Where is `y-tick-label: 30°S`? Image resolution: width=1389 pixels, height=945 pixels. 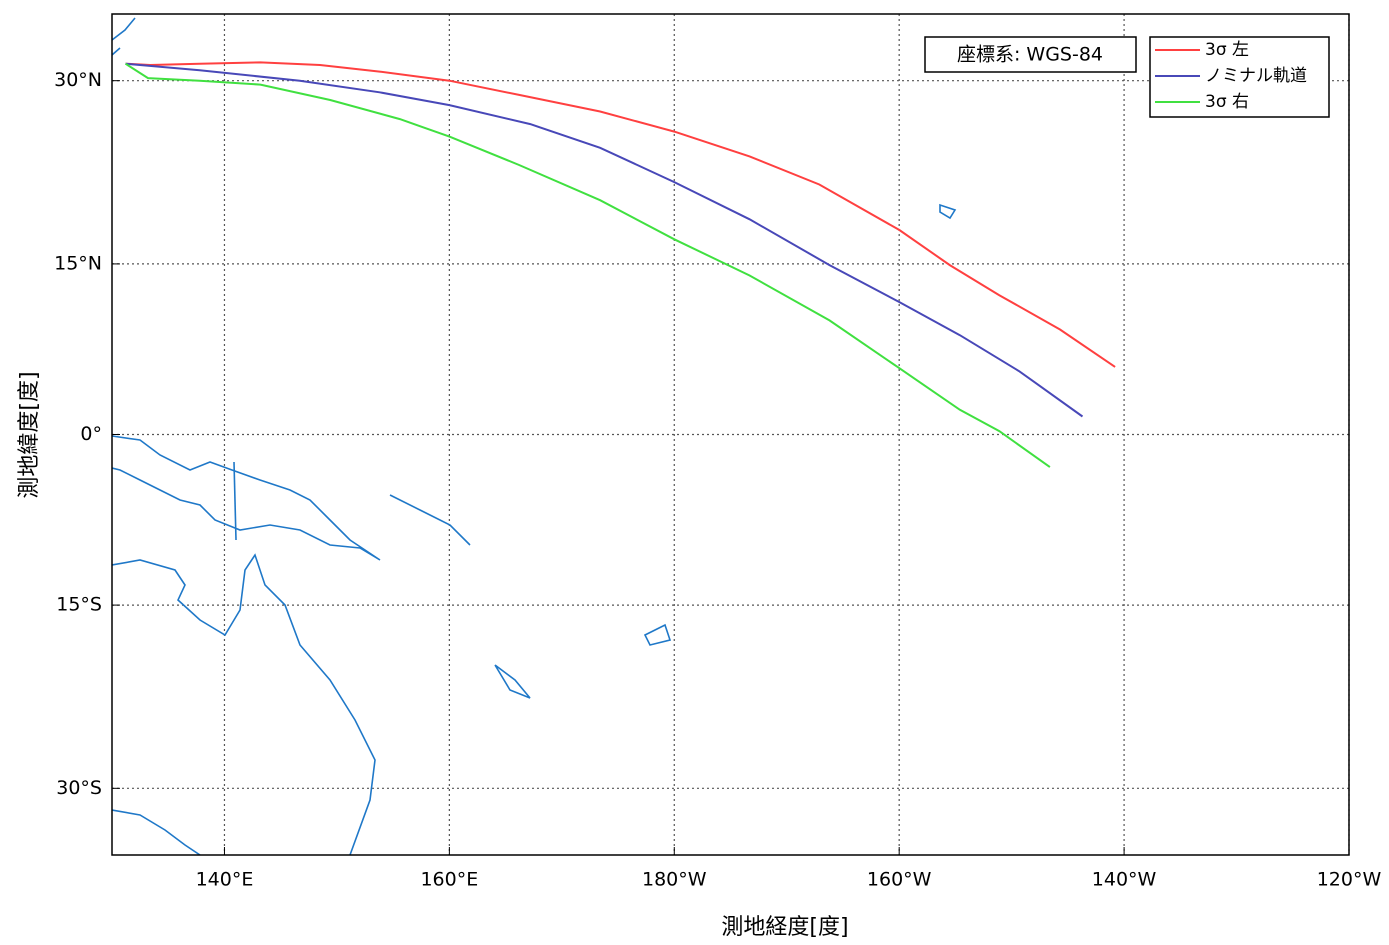 y-tick-label: 30°S is located at coordinates (79, 788).